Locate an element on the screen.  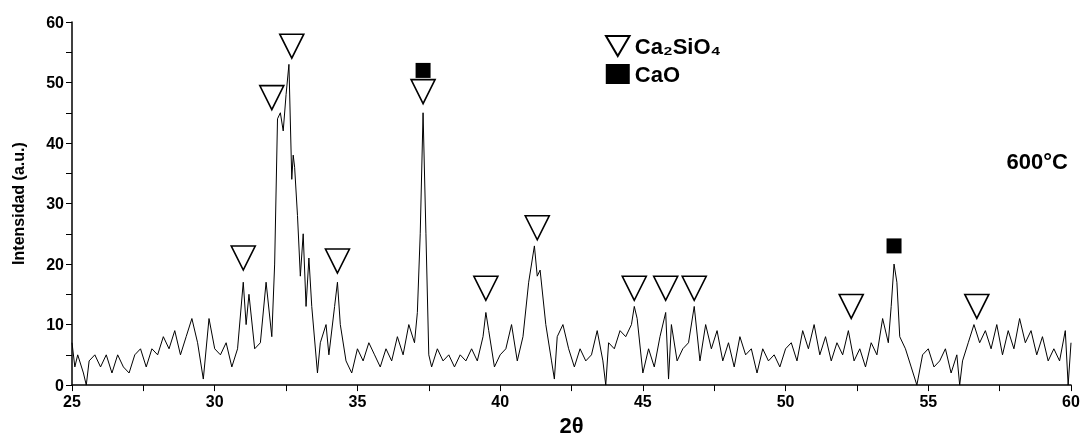
y-tick-label: 0 is located at coordinates (60, 385).